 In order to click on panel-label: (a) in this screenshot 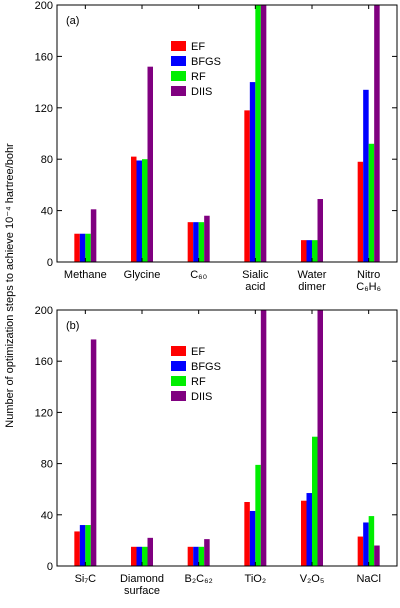, I will do `click(72, 21)`.